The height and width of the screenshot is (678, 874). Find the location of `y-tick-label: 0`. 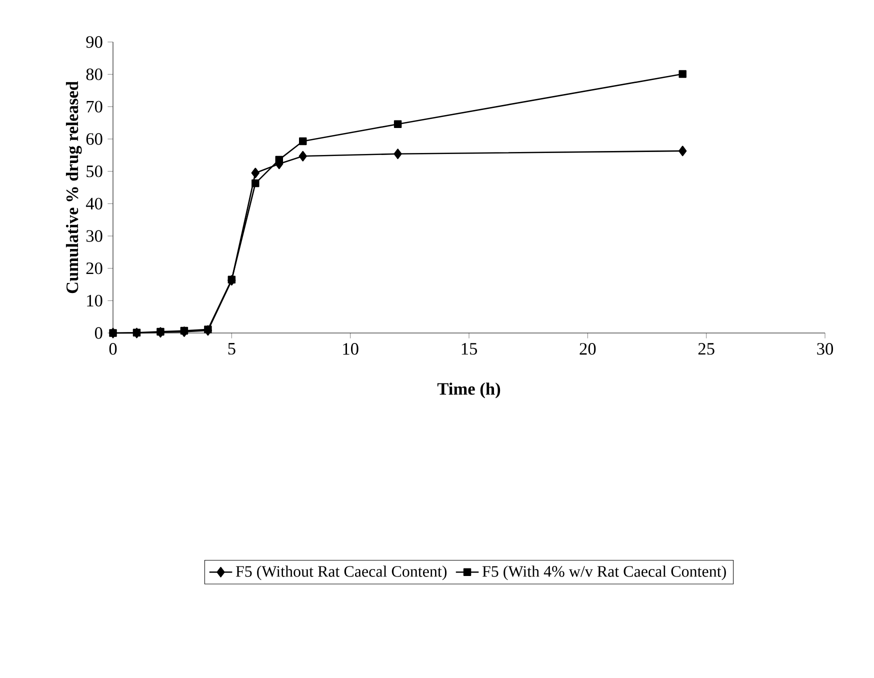

y-tick-label: 0 is located at coordinates (98, 333).